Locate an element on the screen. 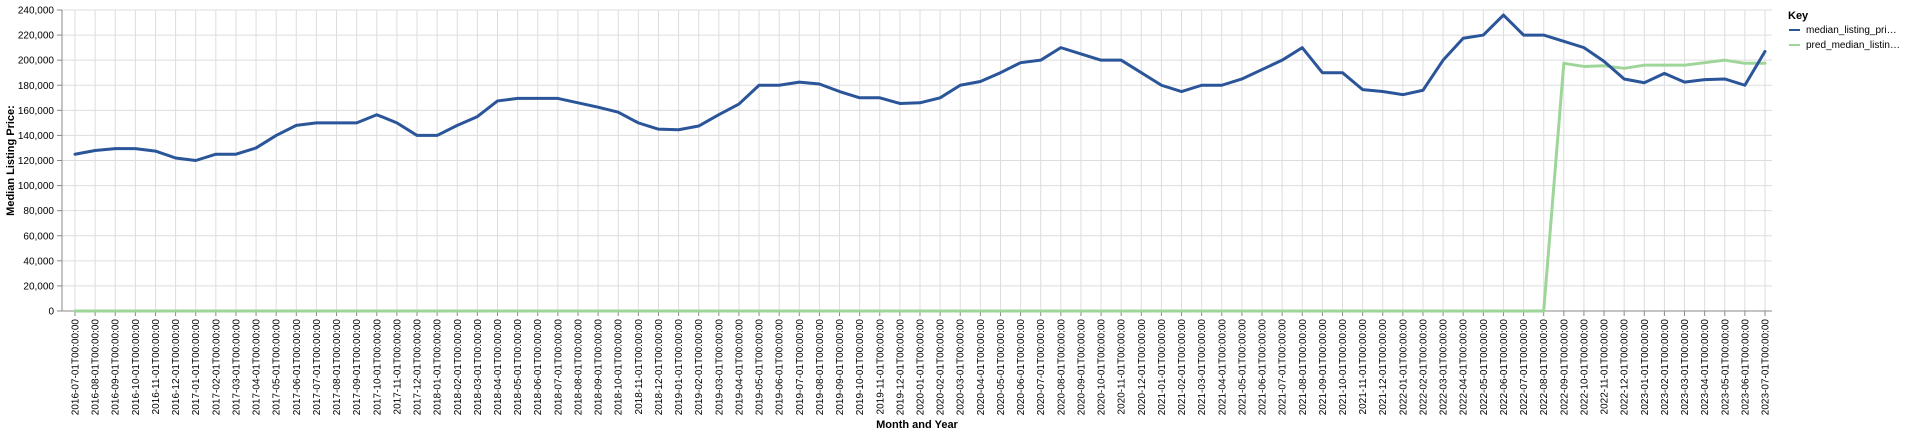 This screenshot has width=1920, height=434. x-tick-label: 2019-02-01T00:00:00 is located at coordinates (699, 367).